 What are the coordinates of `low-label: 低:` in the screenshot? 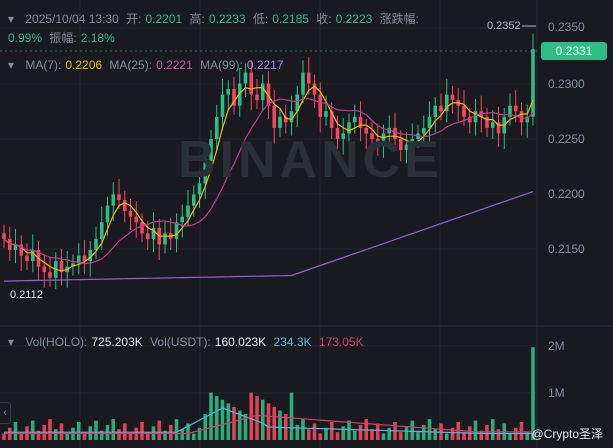 It's located at (260, 19).